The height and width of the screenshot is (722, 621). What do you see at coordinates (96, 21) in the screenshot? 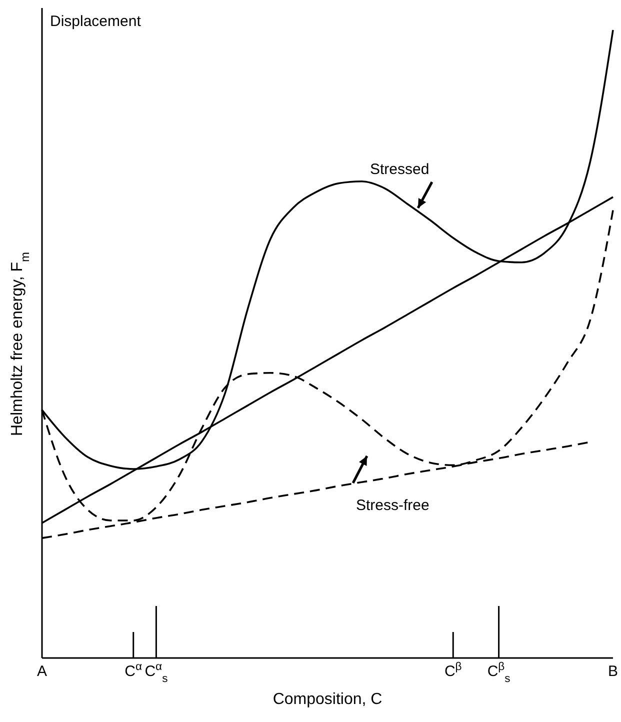
I see `annotation: Displacement` at bounding box center [96, 21].